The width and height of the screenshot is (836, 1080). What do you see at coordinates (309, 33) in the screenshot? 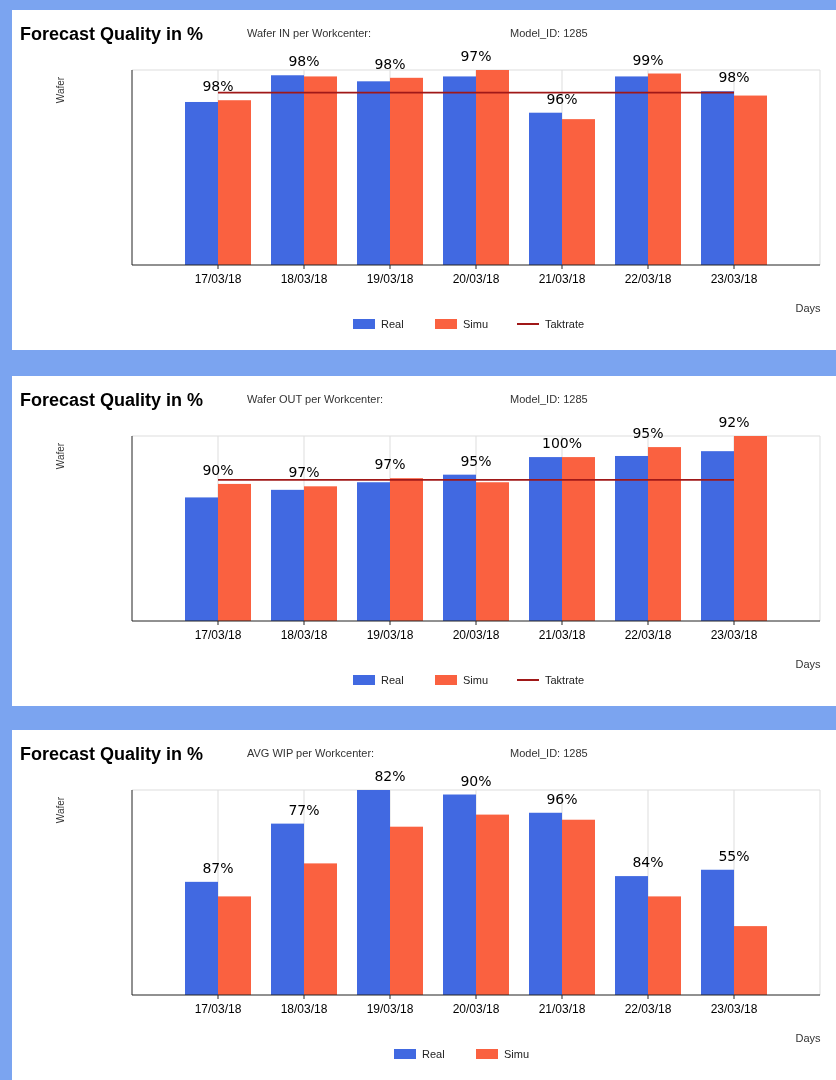
I see `chart-subtitle: Wafer IN per Workcenter:` at bounding box center [309, 33].